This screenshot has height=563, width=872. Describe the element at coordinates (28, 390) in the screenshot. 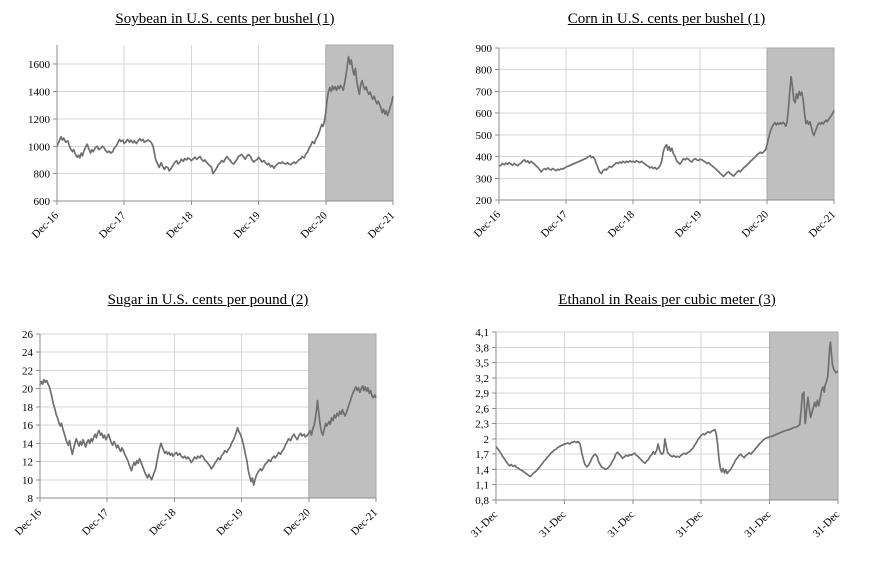

I see `y-tick-label: 20` at that location.